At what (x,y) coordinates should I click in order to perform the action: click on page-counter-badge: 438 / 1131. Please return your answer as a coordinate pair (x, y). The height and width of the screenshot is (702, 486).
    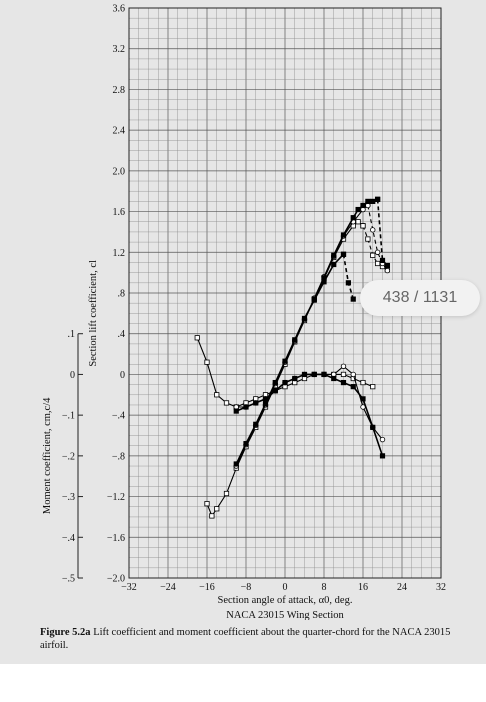
    Looking at the image, I should click on (420, 298).